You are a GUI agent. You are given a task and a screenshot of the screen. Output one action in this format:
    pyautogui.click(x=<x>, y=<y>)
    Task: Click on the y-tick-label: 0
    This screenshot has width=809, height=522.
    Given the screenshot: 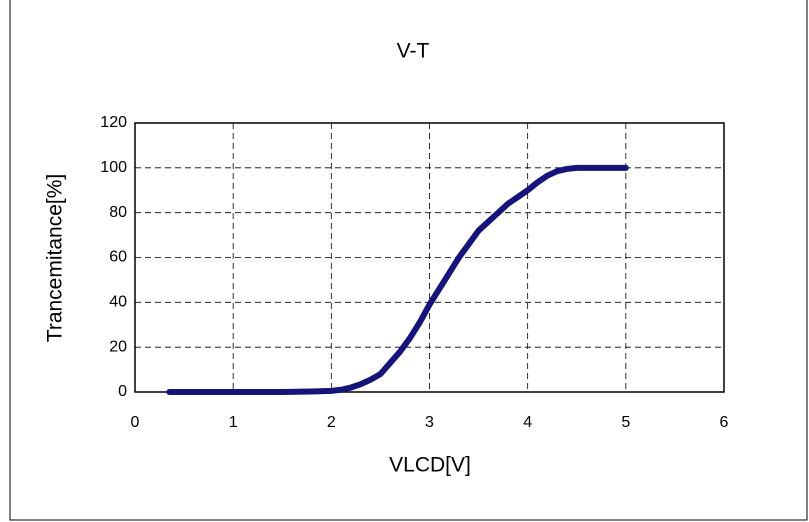 What is the action you would take?
    pyautogui.click(x=122, y=391)
    